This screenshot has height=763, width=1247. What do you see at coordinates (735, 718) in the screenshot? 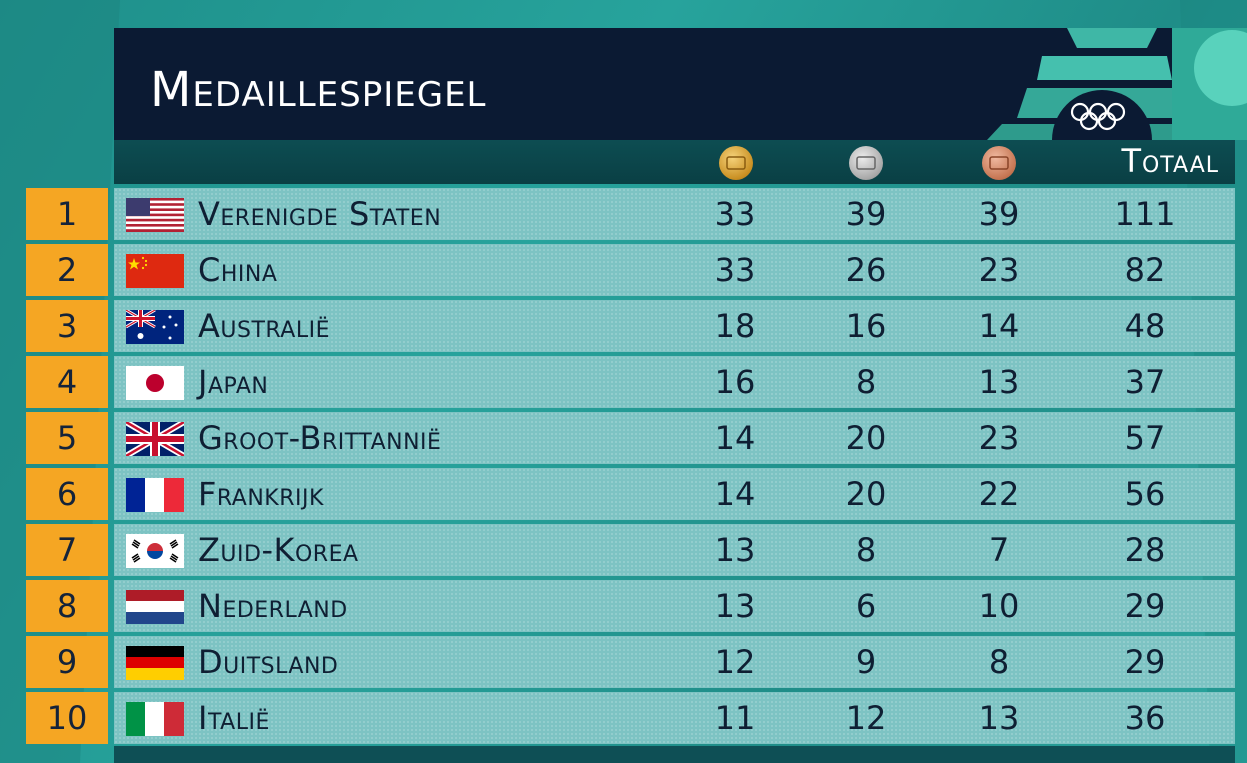
I see `gold-count: 11` at bounding box center [735, 718].